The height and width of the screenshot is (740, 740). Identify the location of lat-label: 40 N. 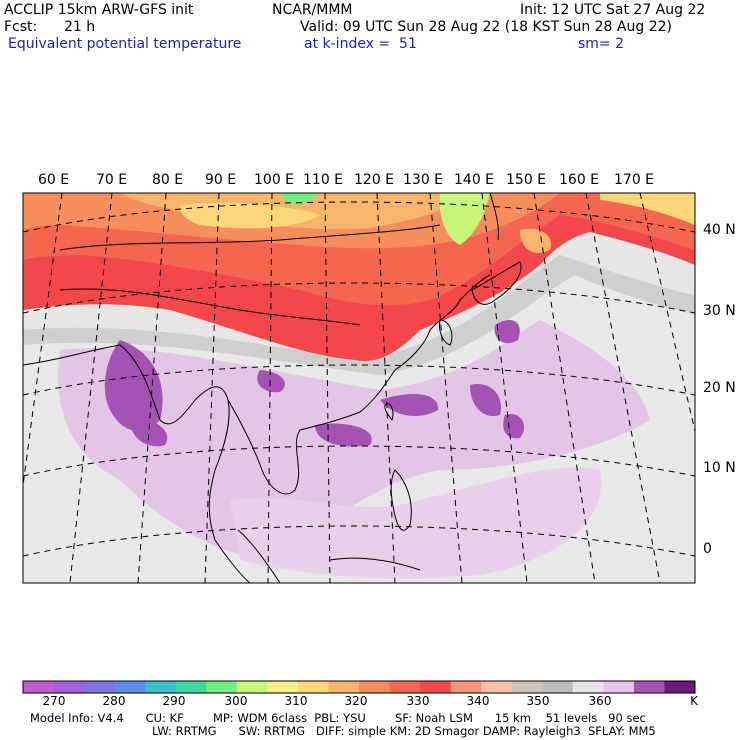
(719, 230).